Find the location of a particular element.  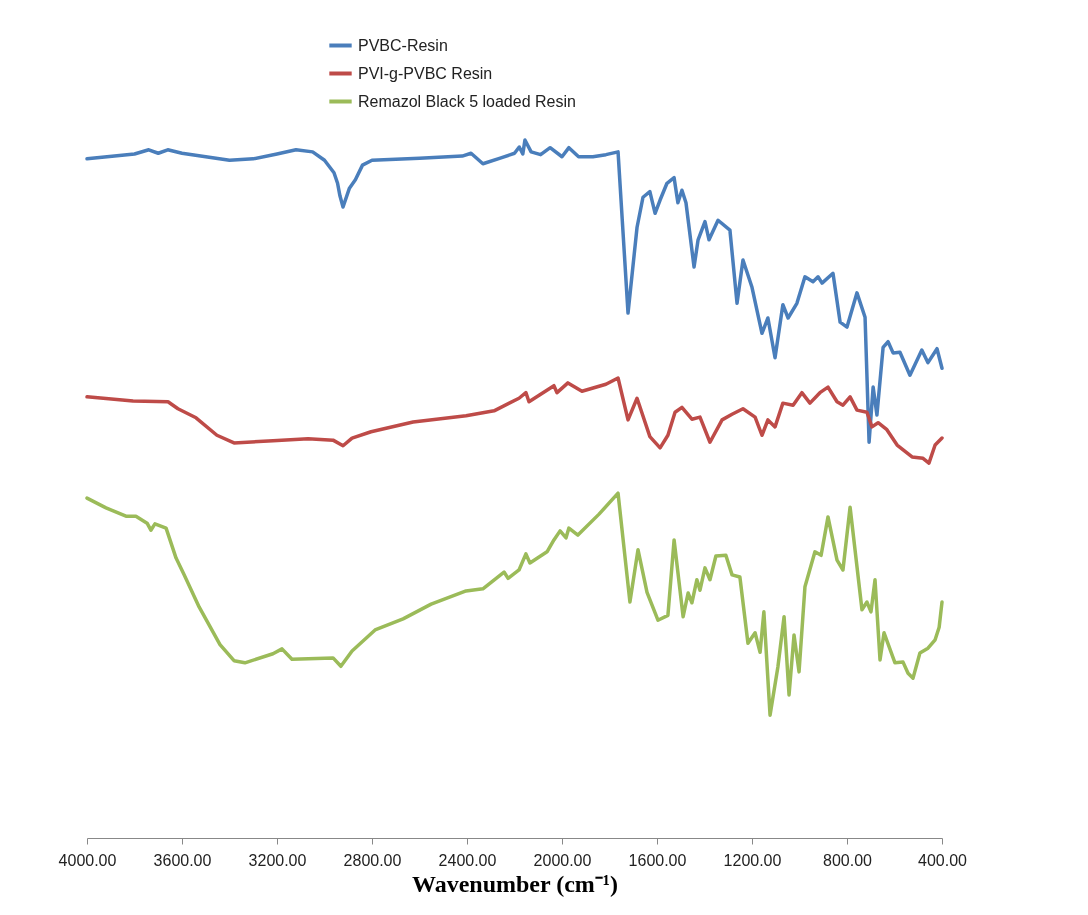

x-tick-label: 4000.00 is located at coordinates (87, 860).